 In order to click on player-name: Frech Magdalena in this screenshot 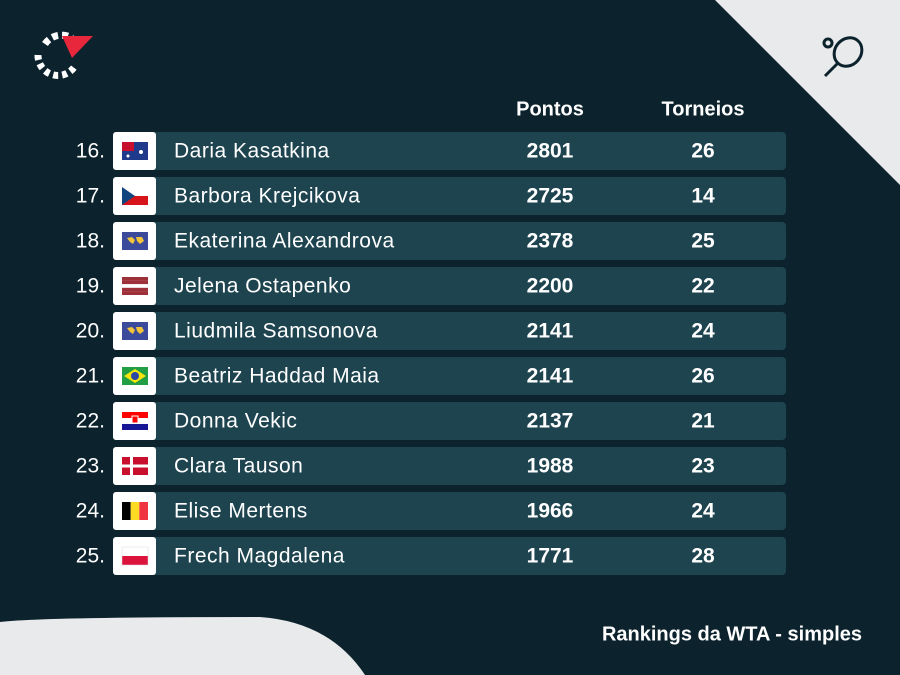, I will do `click(259, 556)`.